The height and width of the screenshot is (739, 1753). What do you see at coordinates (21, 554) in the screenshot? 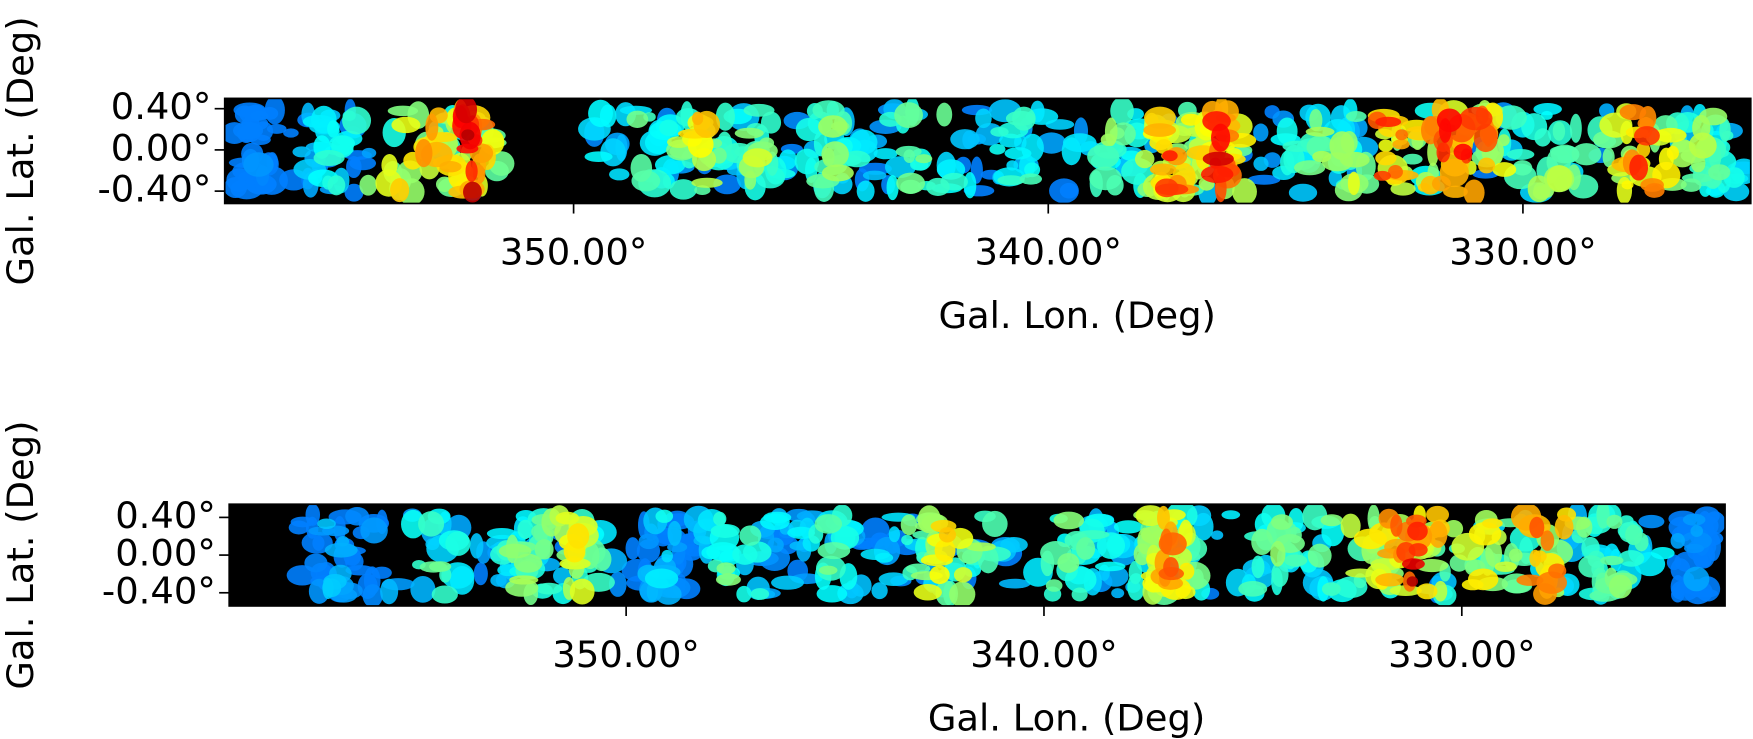
I see `y-axis-label: Gal. Lat. (Deg)` at bounding box center [21, 554].